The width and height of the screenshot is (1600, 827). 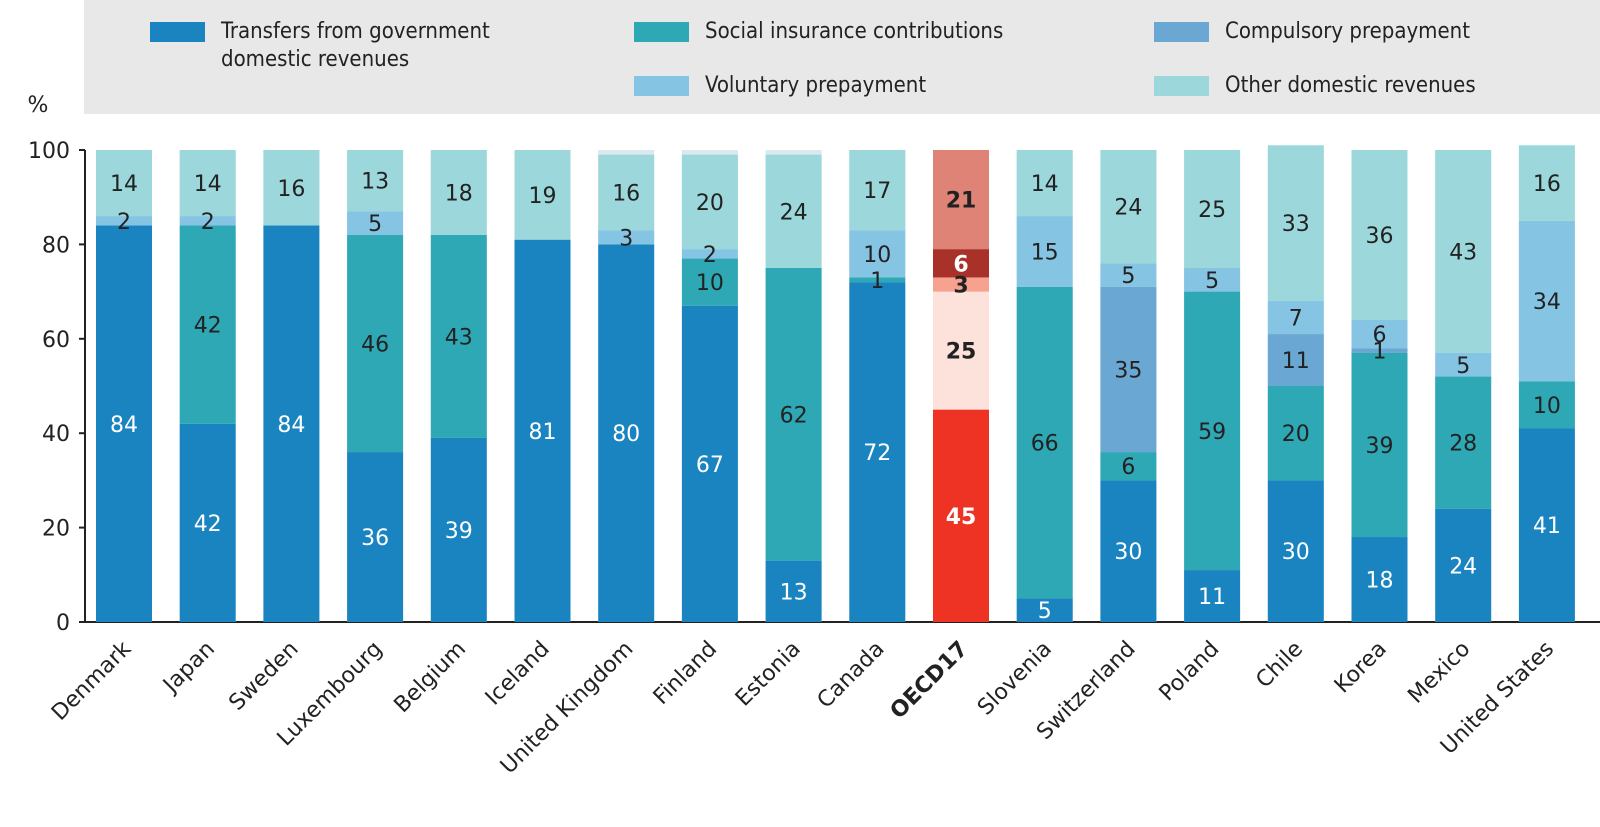 I want to click on bar-segment-united-kingdom-s4, so click(x=626, y=192).